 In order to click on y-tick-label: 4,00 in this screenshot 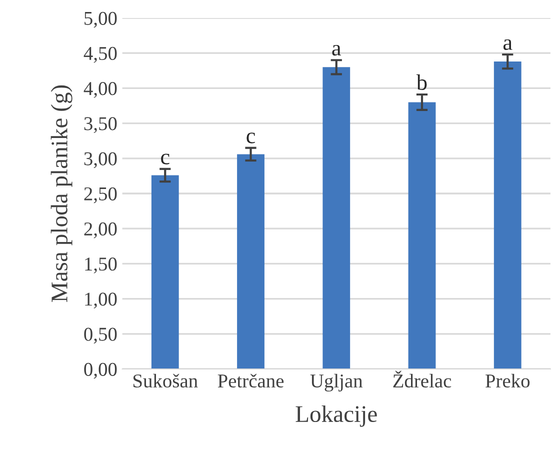, I will do `click(100, 90)`.